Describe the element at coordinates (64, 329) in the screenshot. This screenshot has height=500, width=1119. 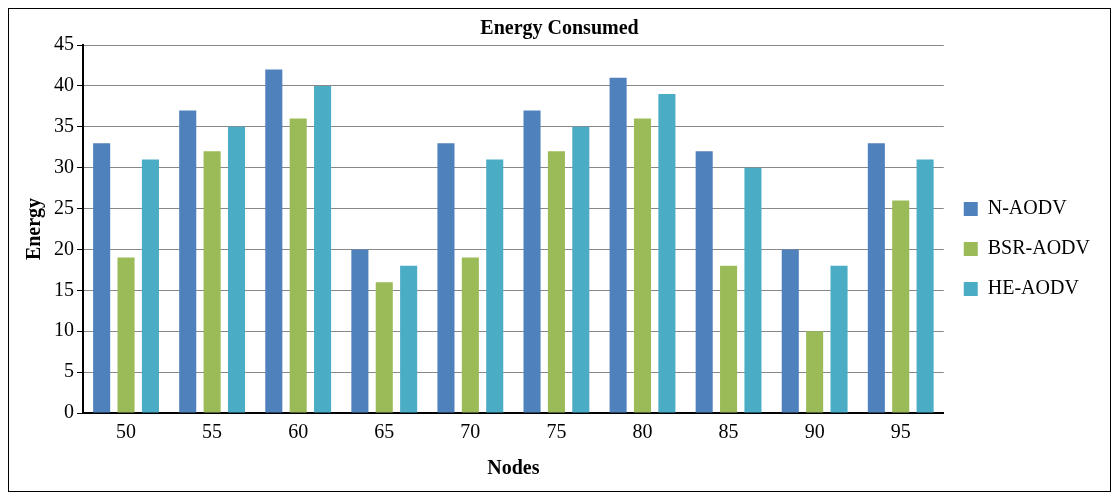
I see `y-tick-label: 10` at that location.